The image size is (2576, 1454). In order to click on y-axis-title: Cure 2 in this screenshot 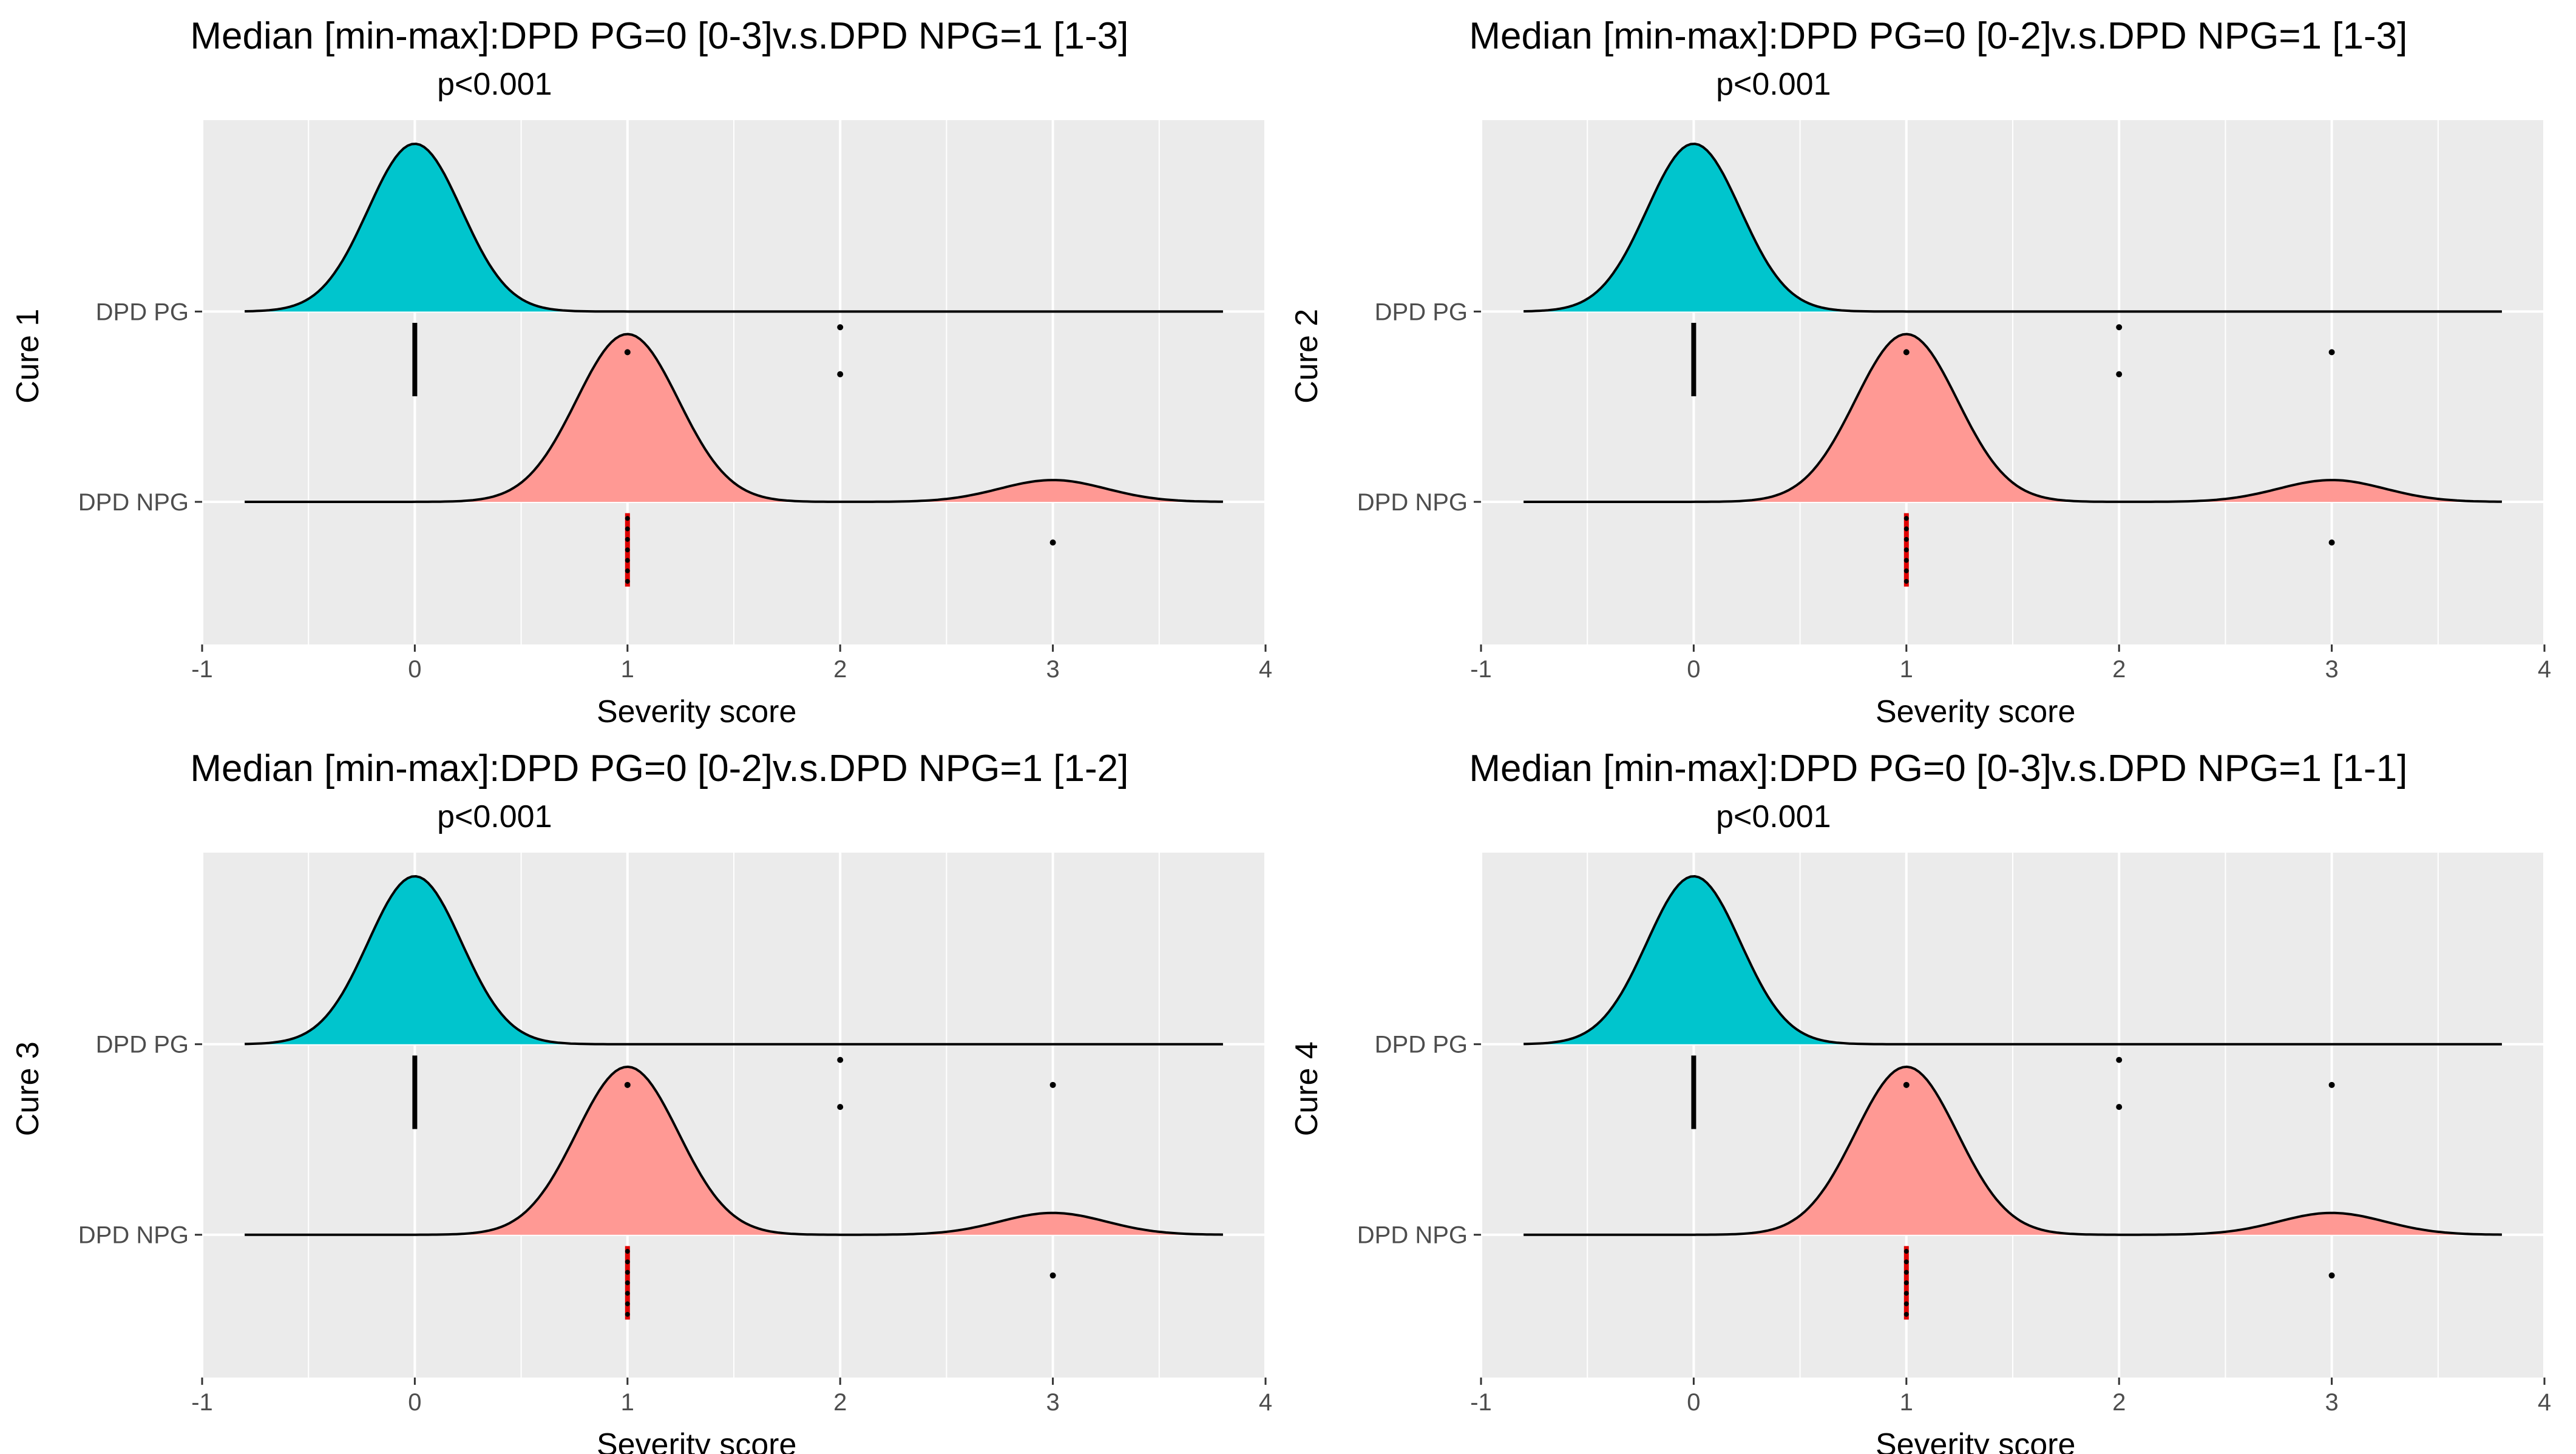, I will do `click(1306, 357)`.